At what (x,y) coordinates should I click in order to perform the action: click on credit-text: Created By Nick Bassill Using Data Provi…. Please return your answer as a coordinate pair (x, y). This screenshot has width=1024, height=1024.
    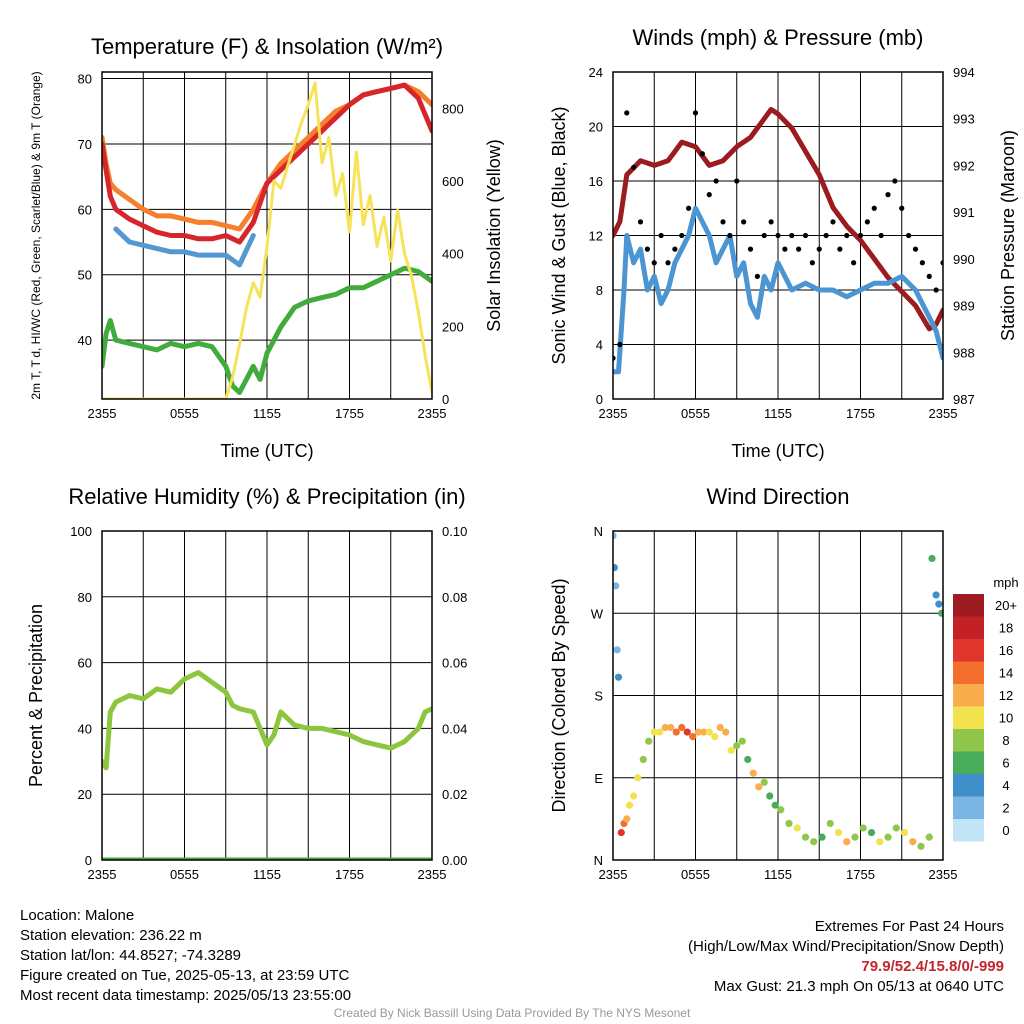
    Looking at the image, I should click on (512, 1013).